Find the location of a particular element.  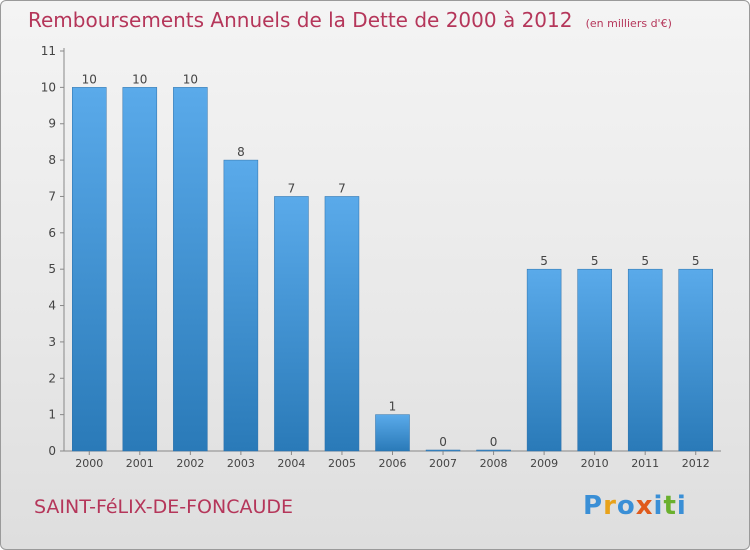

proxiti-logo: Proxiti is located at coordinates (635, 506).